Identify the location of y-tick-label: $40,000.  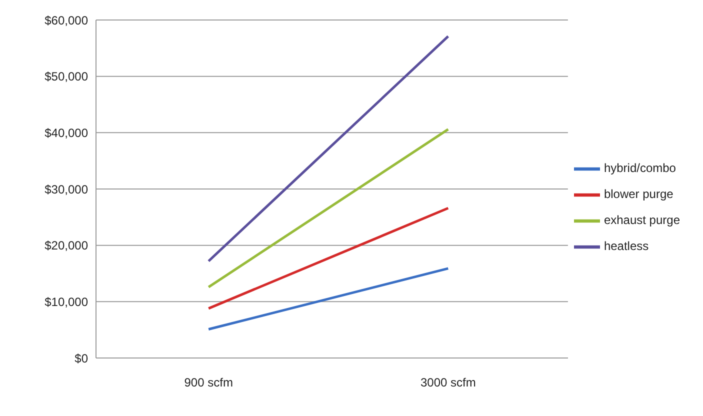
(66, 133).